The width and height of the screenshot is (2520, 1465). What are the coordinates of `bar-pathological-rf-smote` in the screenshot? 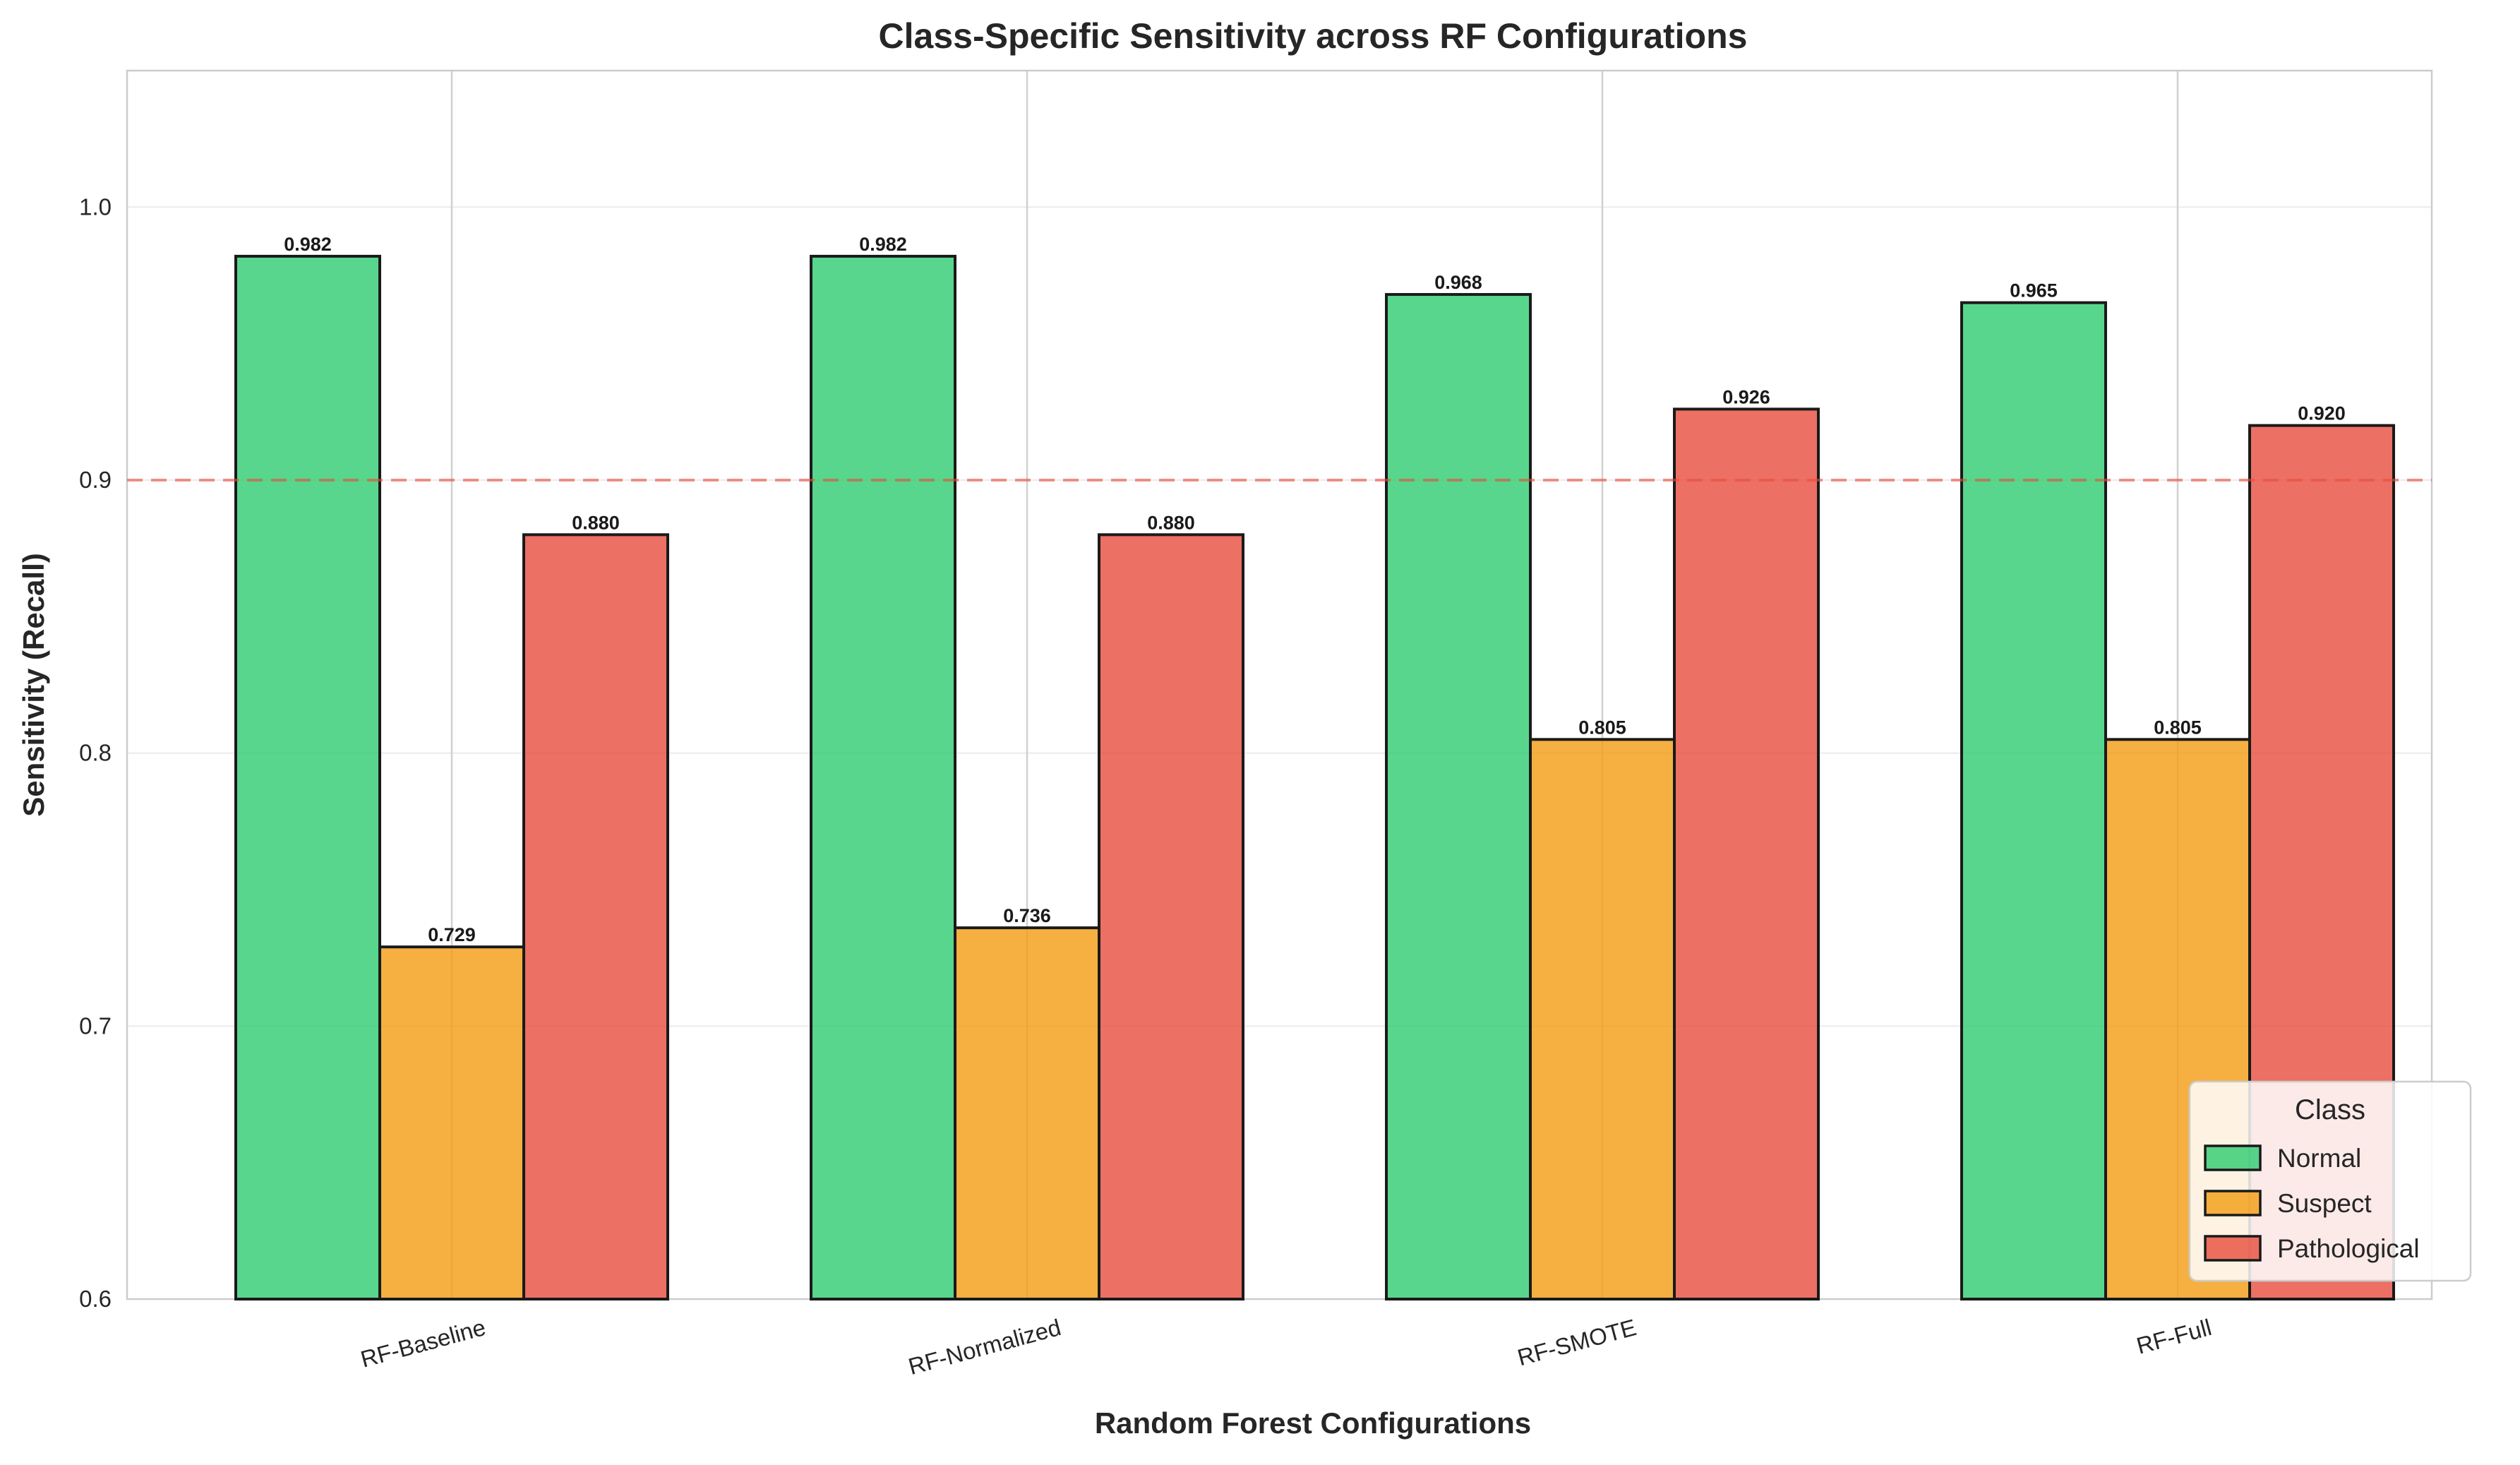 It's located at (1747, 854).